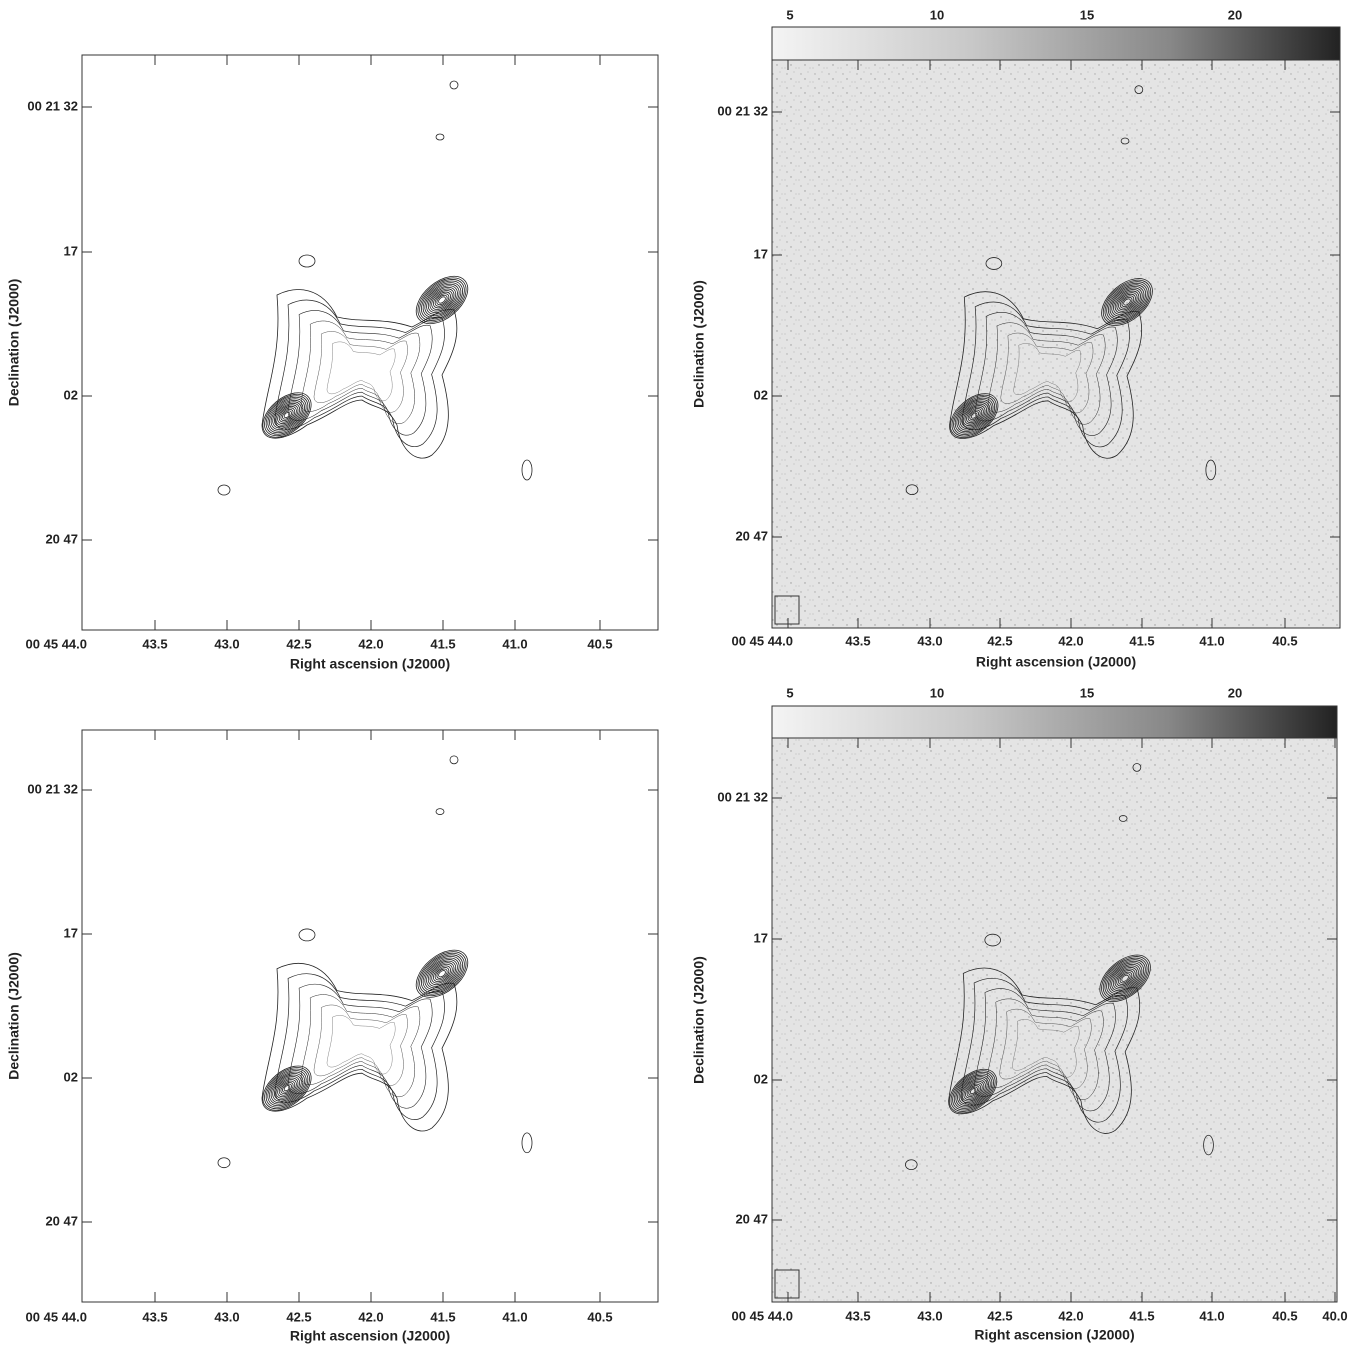 The height and width of the screenshot is (1352, 1366). What do you see at coordinates (1059, 966) in the screenshot?
I see `contour-map` at bounding box center [1059, 966].